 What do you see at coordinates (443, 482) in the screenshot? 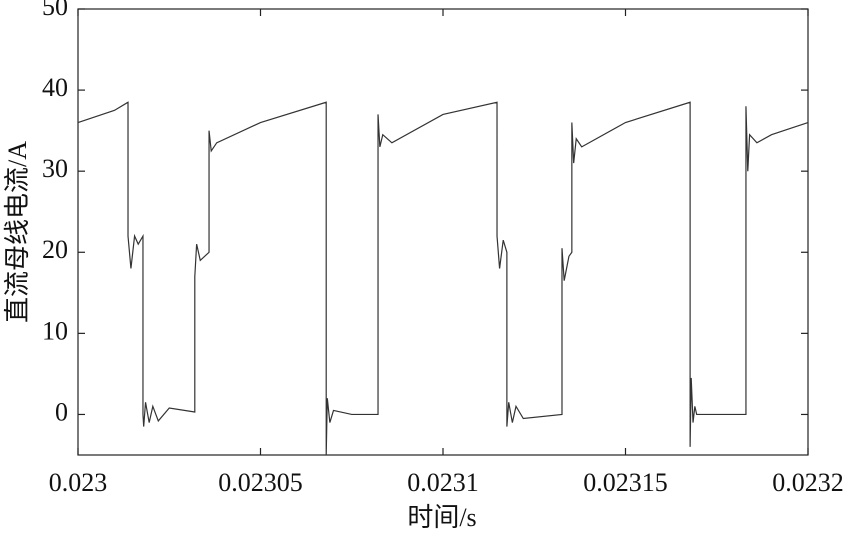
I see `x-tick-label: 0.0231` at bounding box center [443, 482].